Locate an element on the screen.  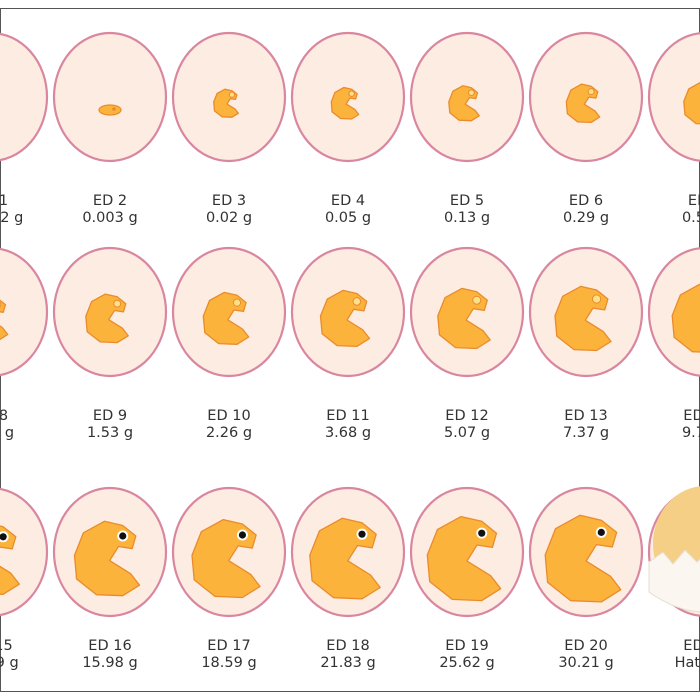
stage-day: ED 3 is located at coordinates (229, 201).